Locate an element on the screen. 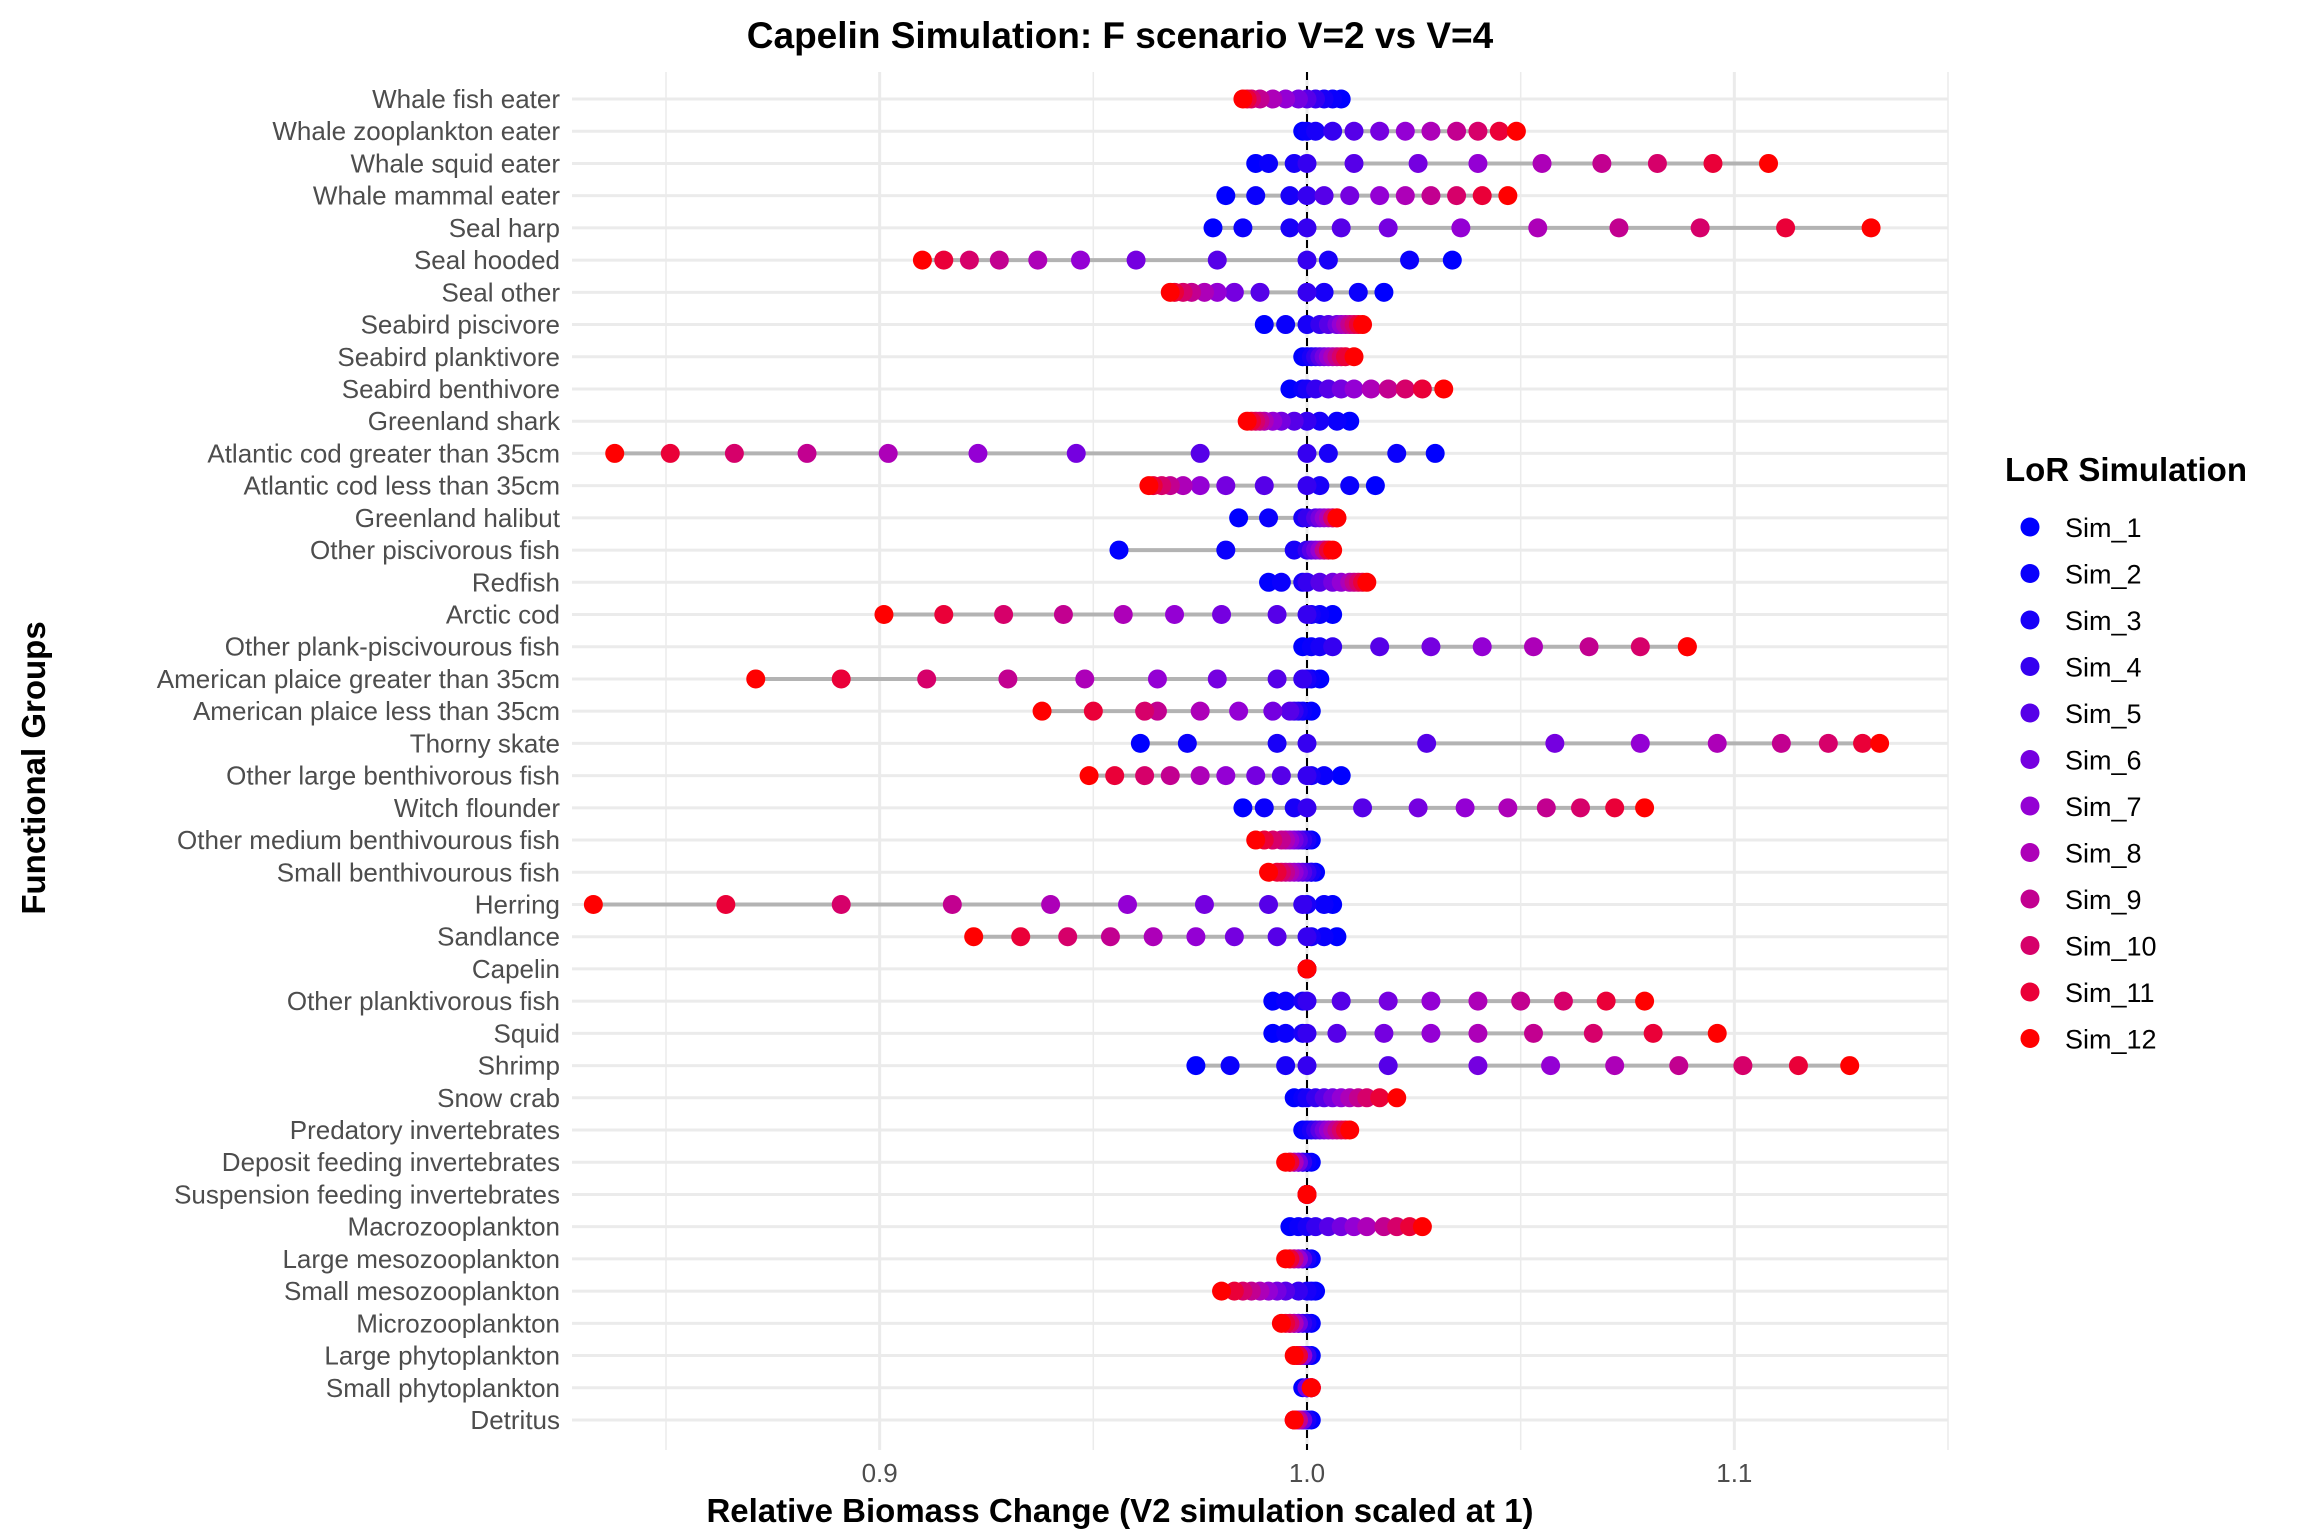  legend-label: Sim_11 is located at coordinates (2110, 993).